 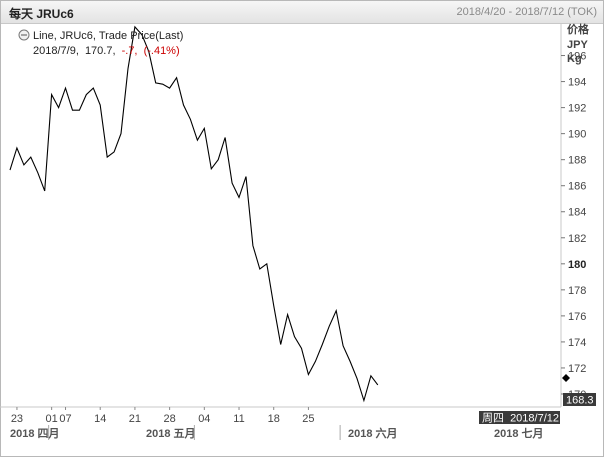 I want to click on svg-text:2018/7/9, 170.7, -: 2018/7/9, 170.7, -.7, (-.41%), so click(x=106, y=51).